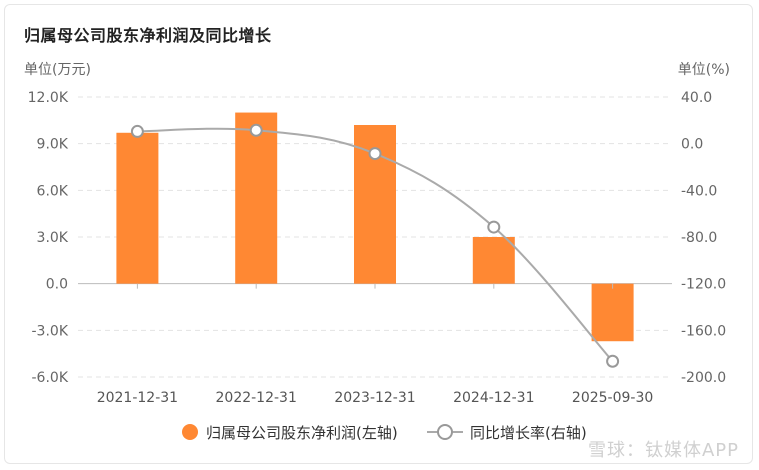 Image resolution: width=759 pixels, height=470 pixels. What do you see at coordinates (57, 285) in the screenshot?
I see `left-tick-label: 0.0` at bounding box center [57, 285].